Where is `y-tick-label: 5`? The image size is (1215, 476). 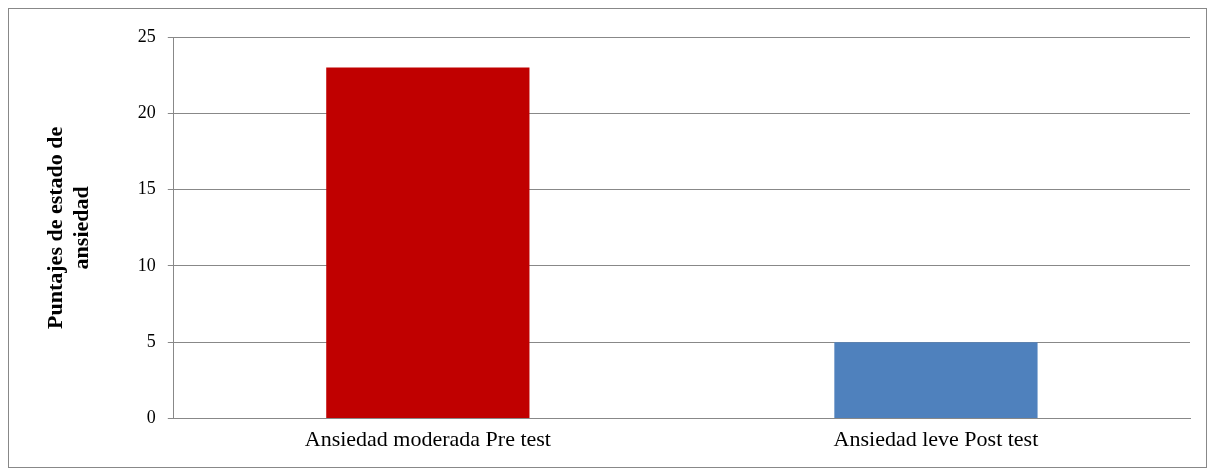 y-tick-label: 5 is located at coordinates (151, 341).